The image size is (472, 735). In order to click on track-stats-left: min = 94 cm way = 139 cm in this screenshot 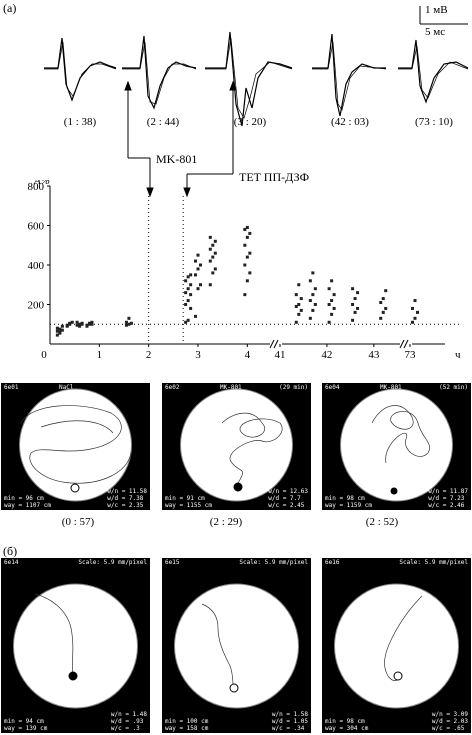, I will do `click(26, 725)`.